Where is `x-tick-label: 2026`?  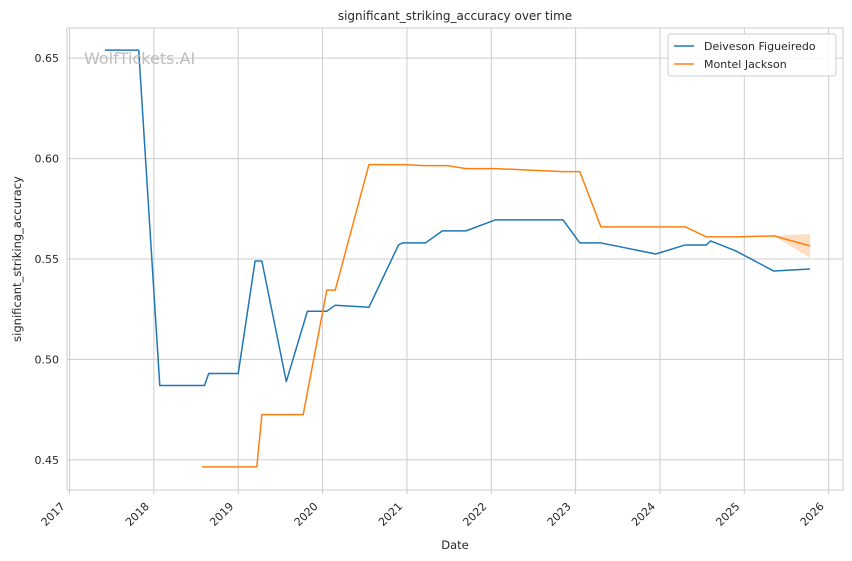
x-tick-label: 2026 is located at coordinates (812, 514).